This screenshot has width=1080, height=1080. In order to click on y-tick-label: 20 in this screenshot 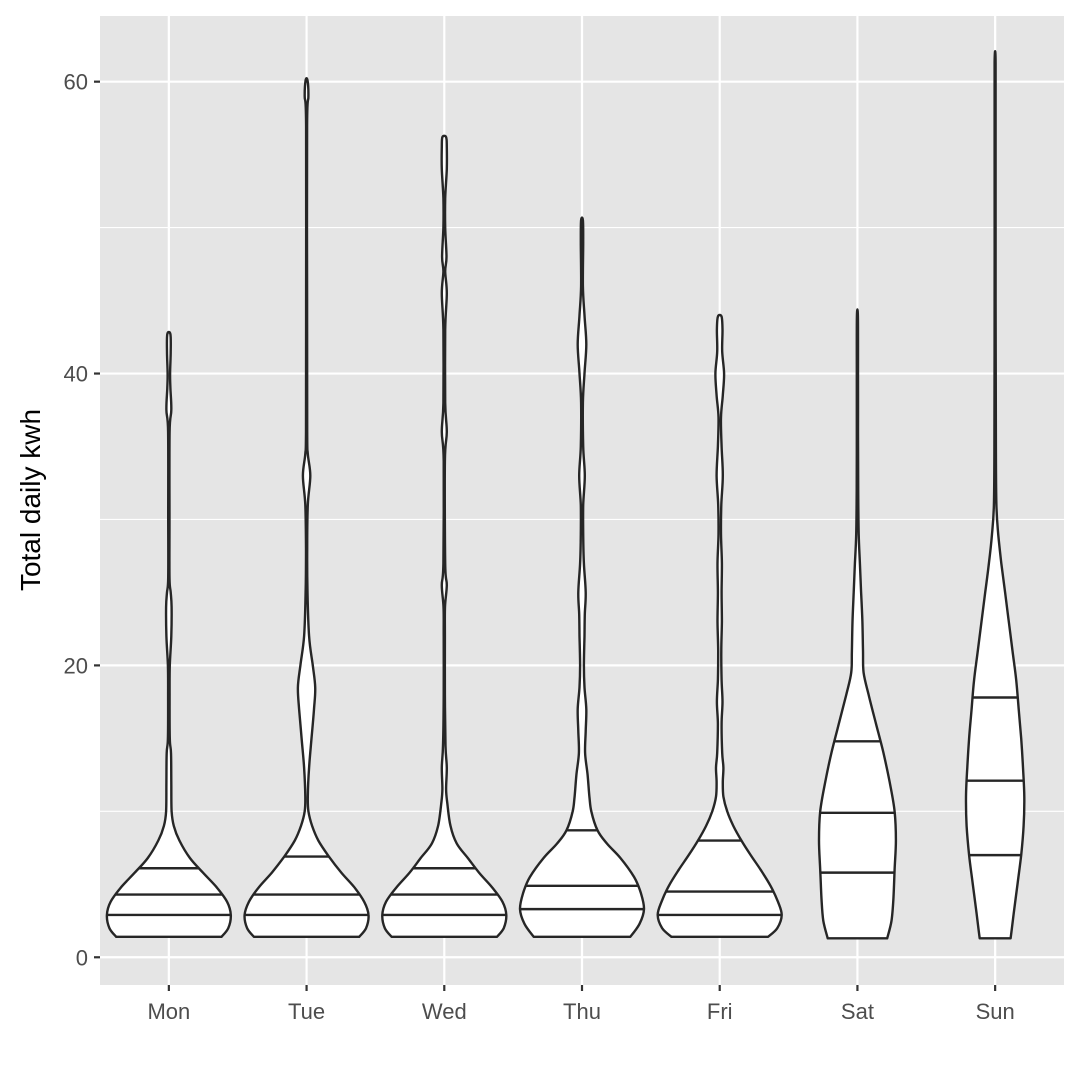, I will do `click(76, 665)`.